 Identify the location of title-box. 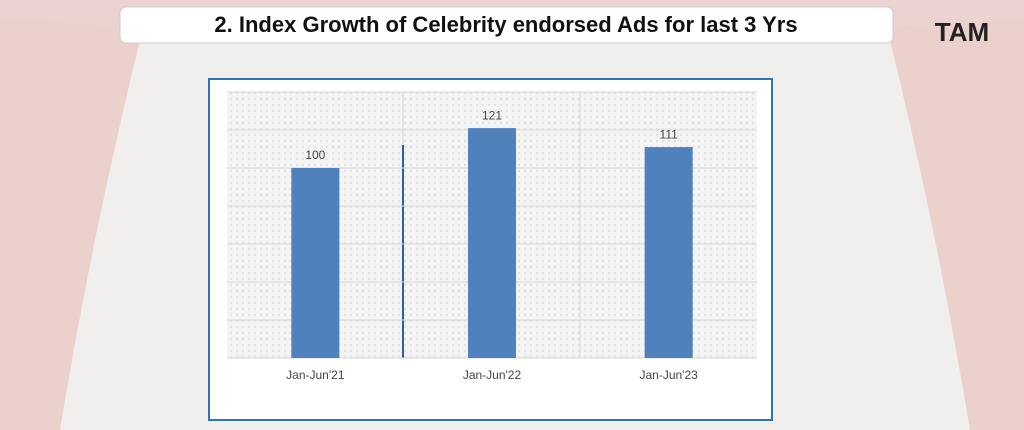
(506, 25).